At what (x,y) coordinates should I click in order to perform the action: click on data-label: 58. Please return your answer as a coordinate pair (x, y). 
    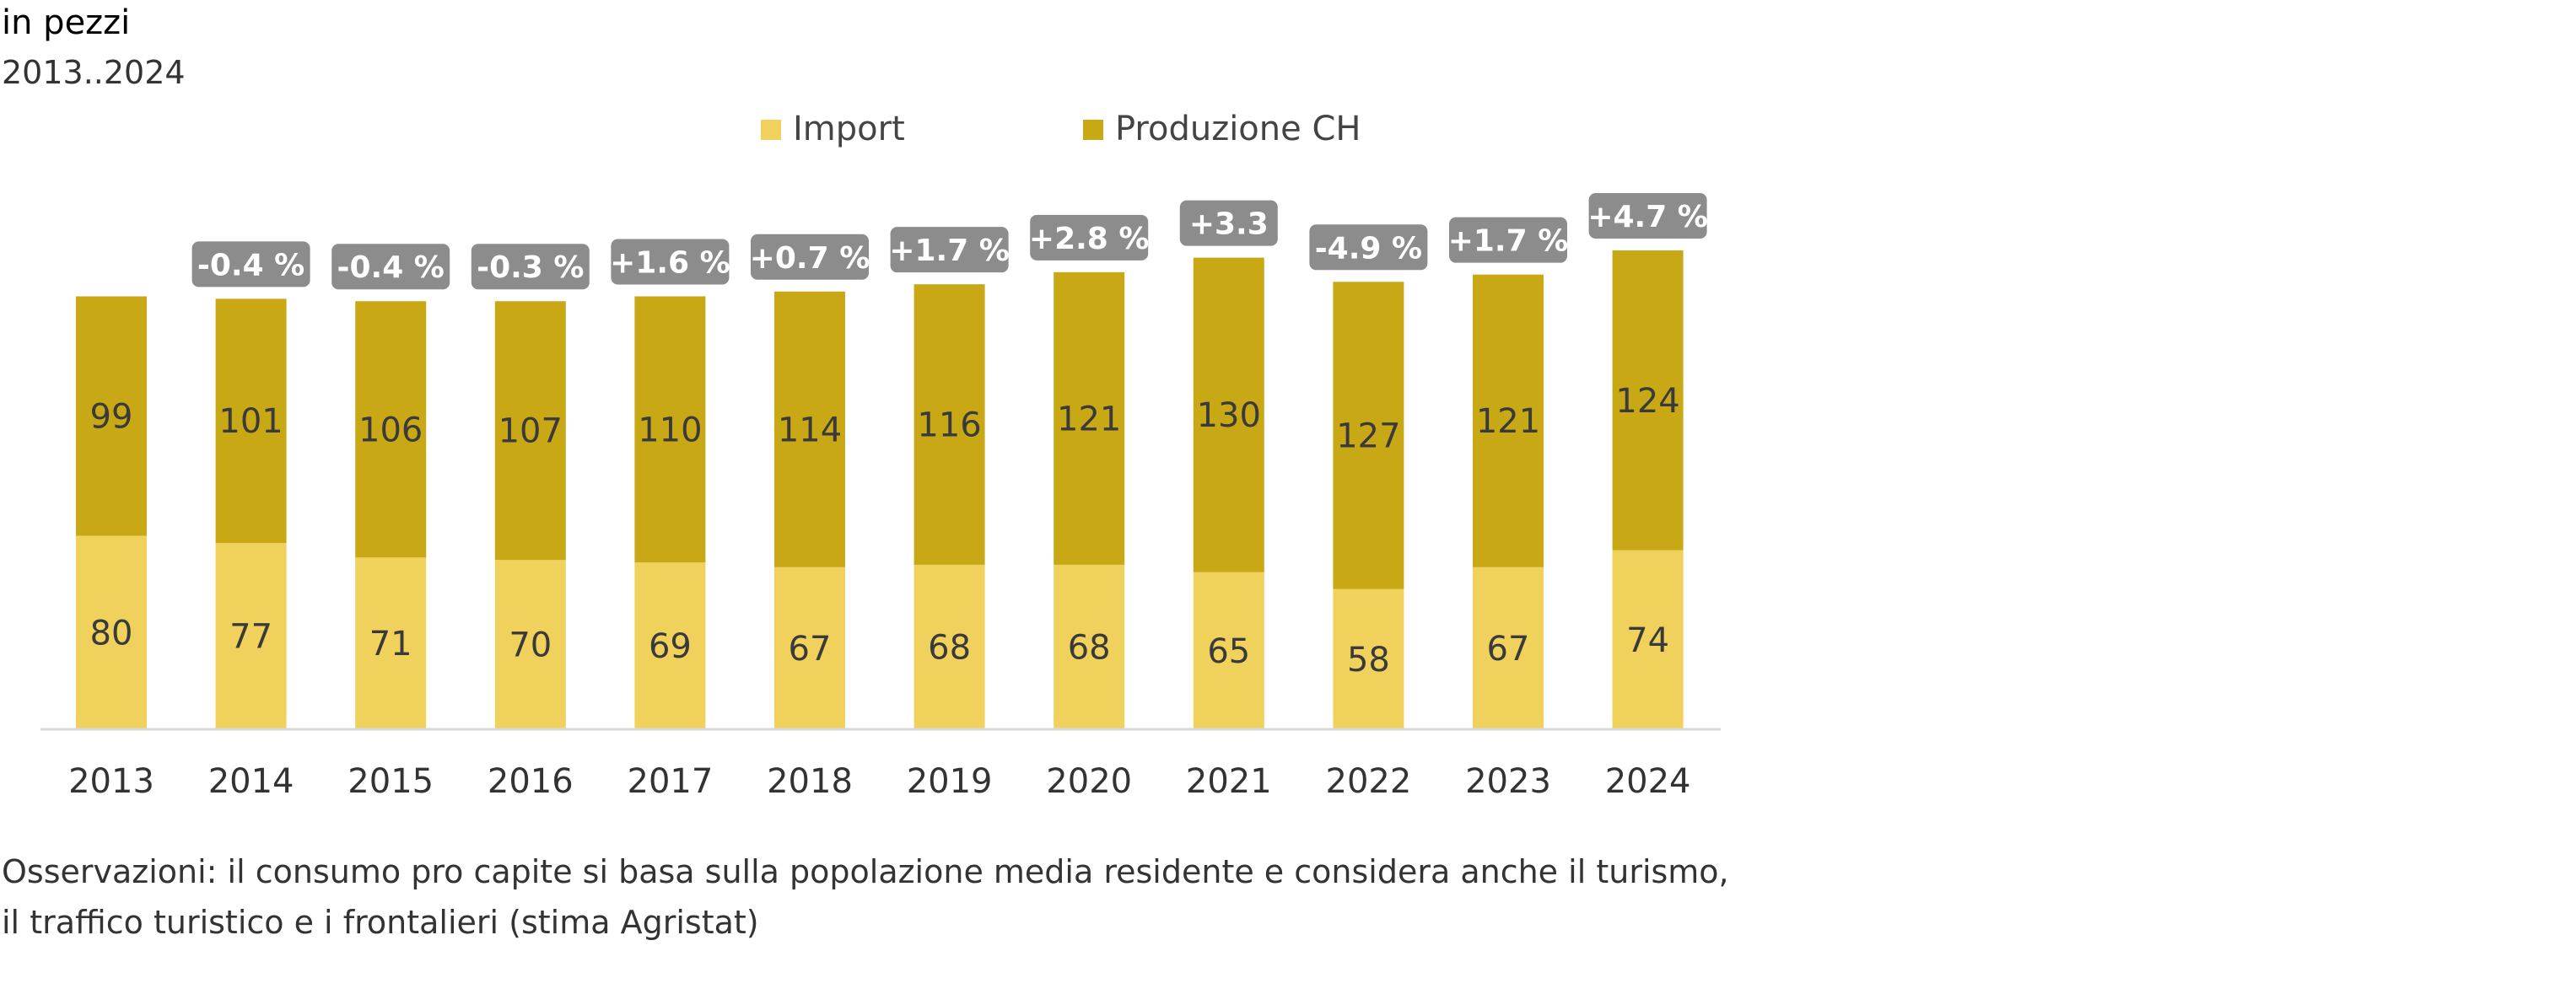
    Looking at the image, I should click on (1368, 660).